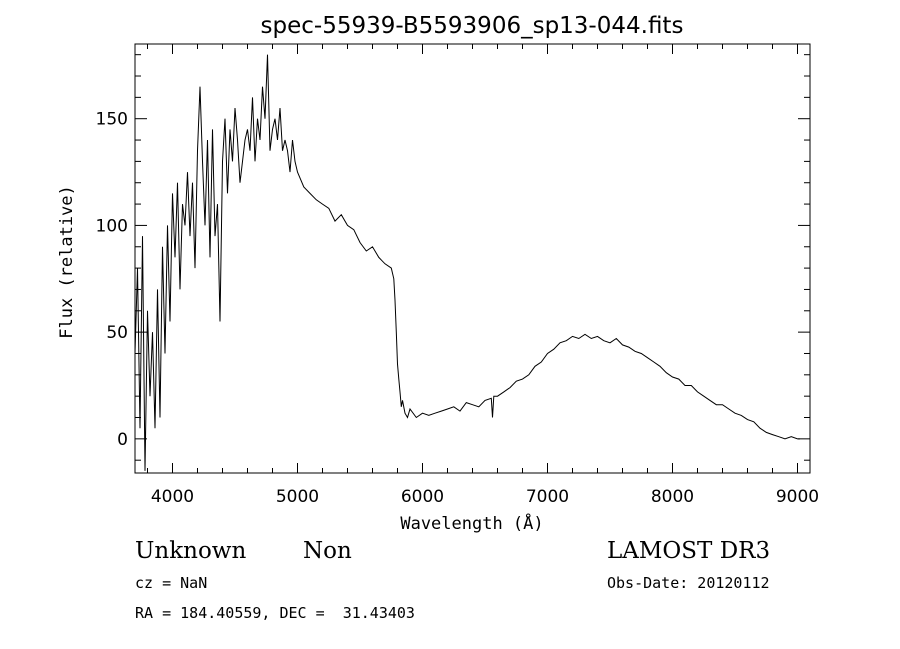 The width and height of the screenshot is (900, 649). I want to click on survey-name: LAMOST DR3, so click(689, 551).